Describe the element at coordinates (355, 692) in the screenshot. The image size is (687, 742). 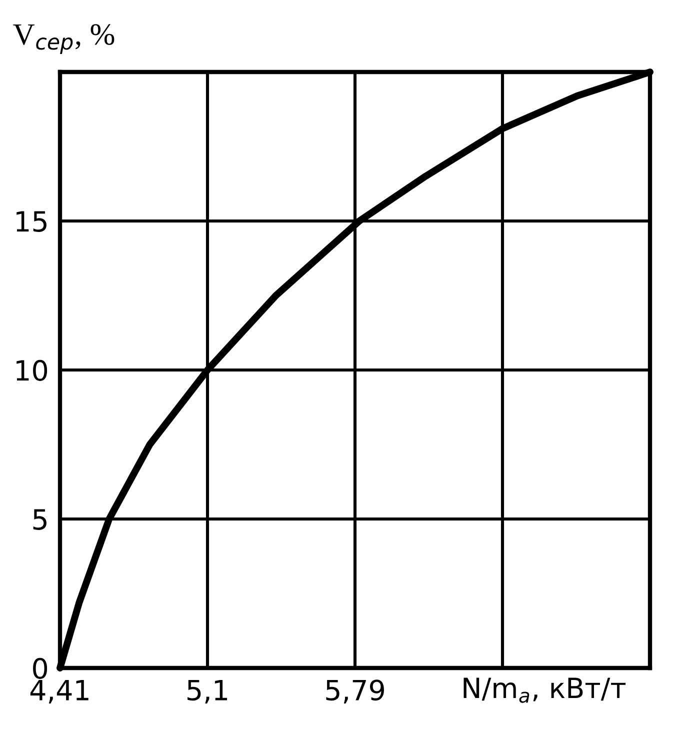
I see `x-tick-label: 5,79` at that location.